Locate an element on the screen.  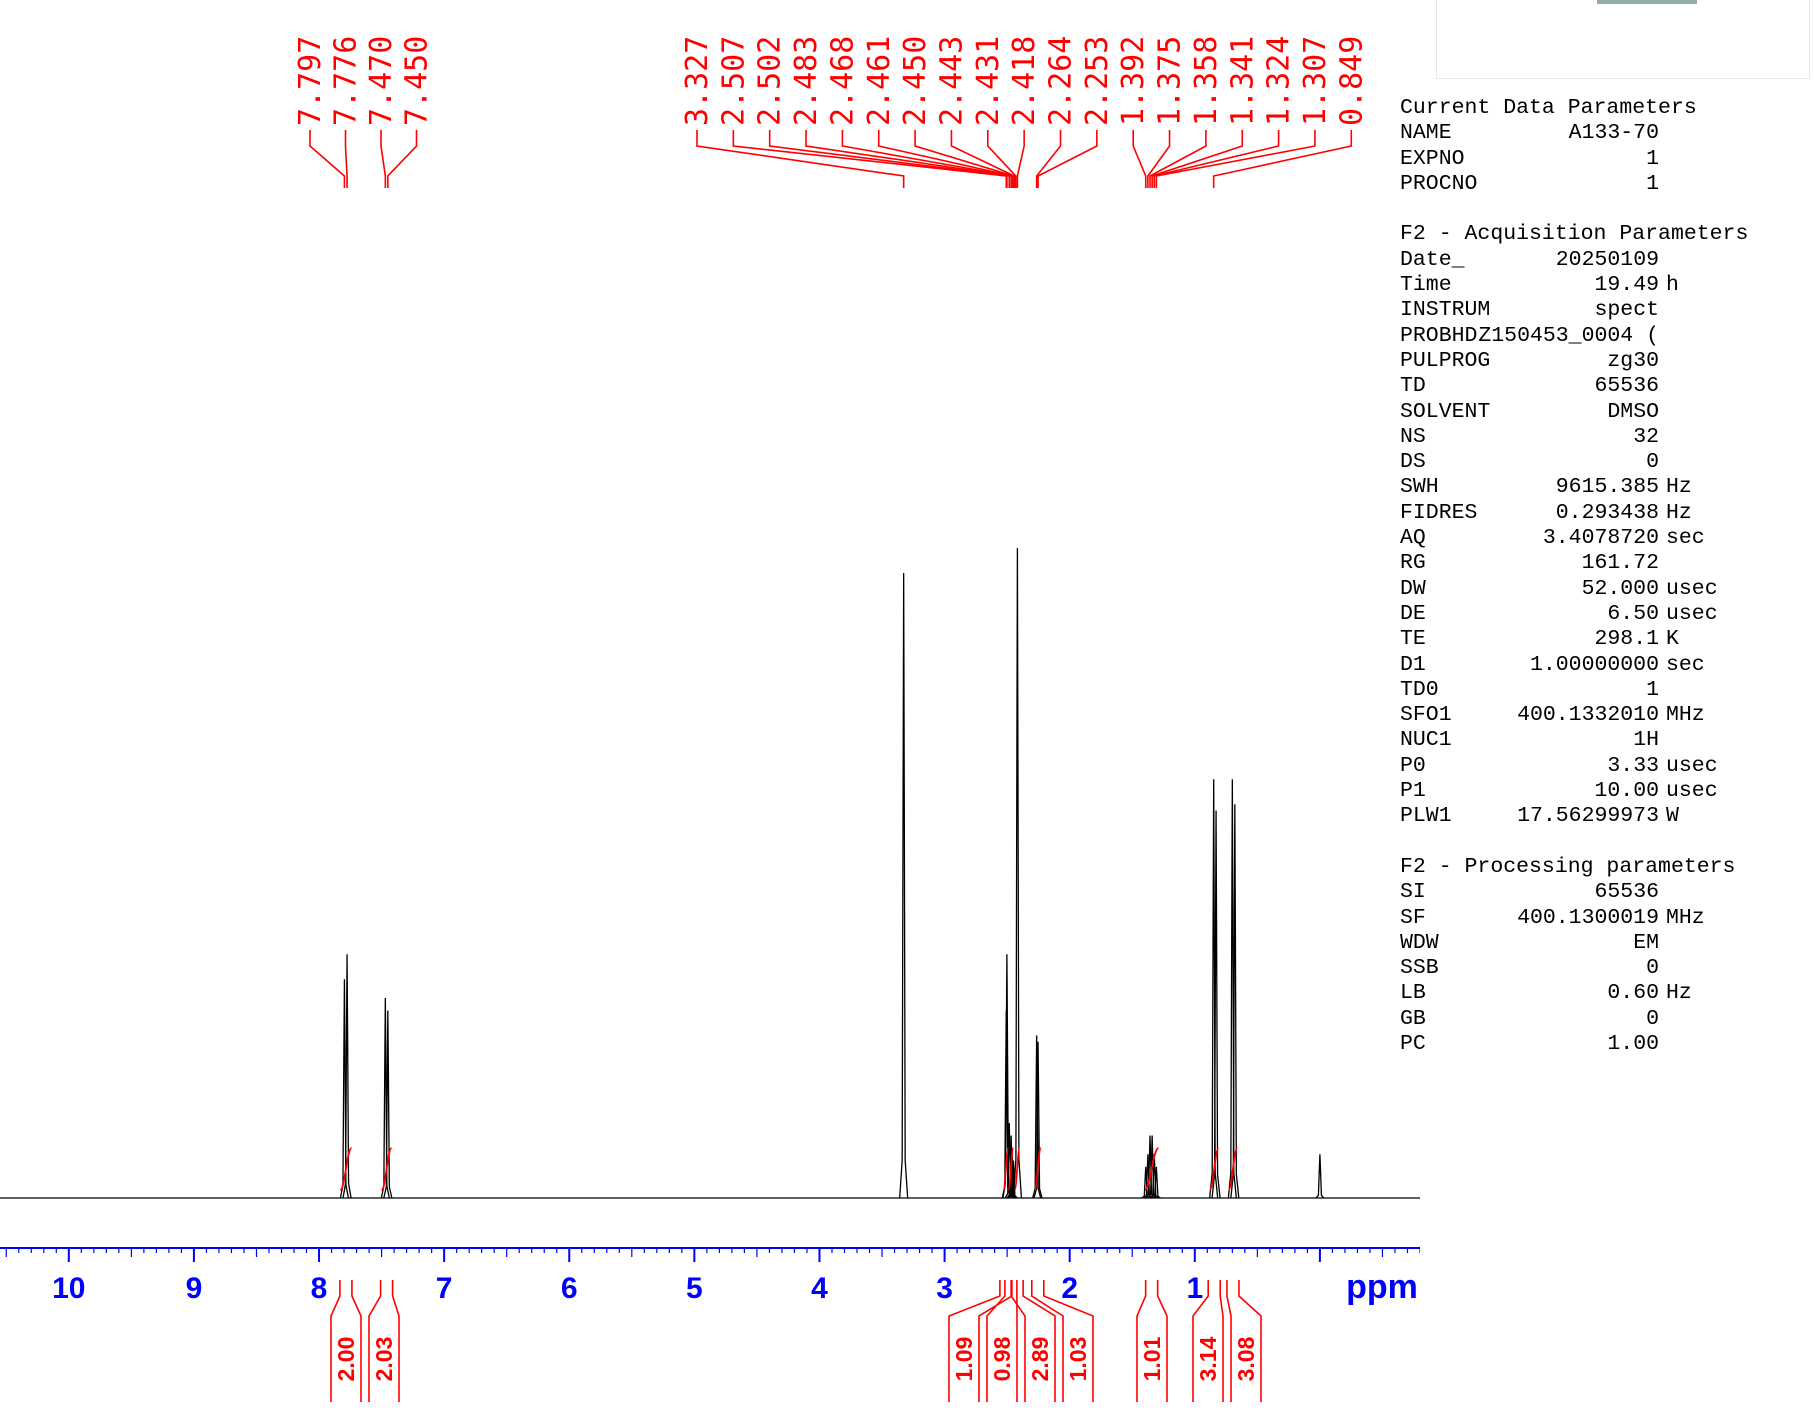
current-params-title: Current Data Parameters is located at coordinates (1548, 108).